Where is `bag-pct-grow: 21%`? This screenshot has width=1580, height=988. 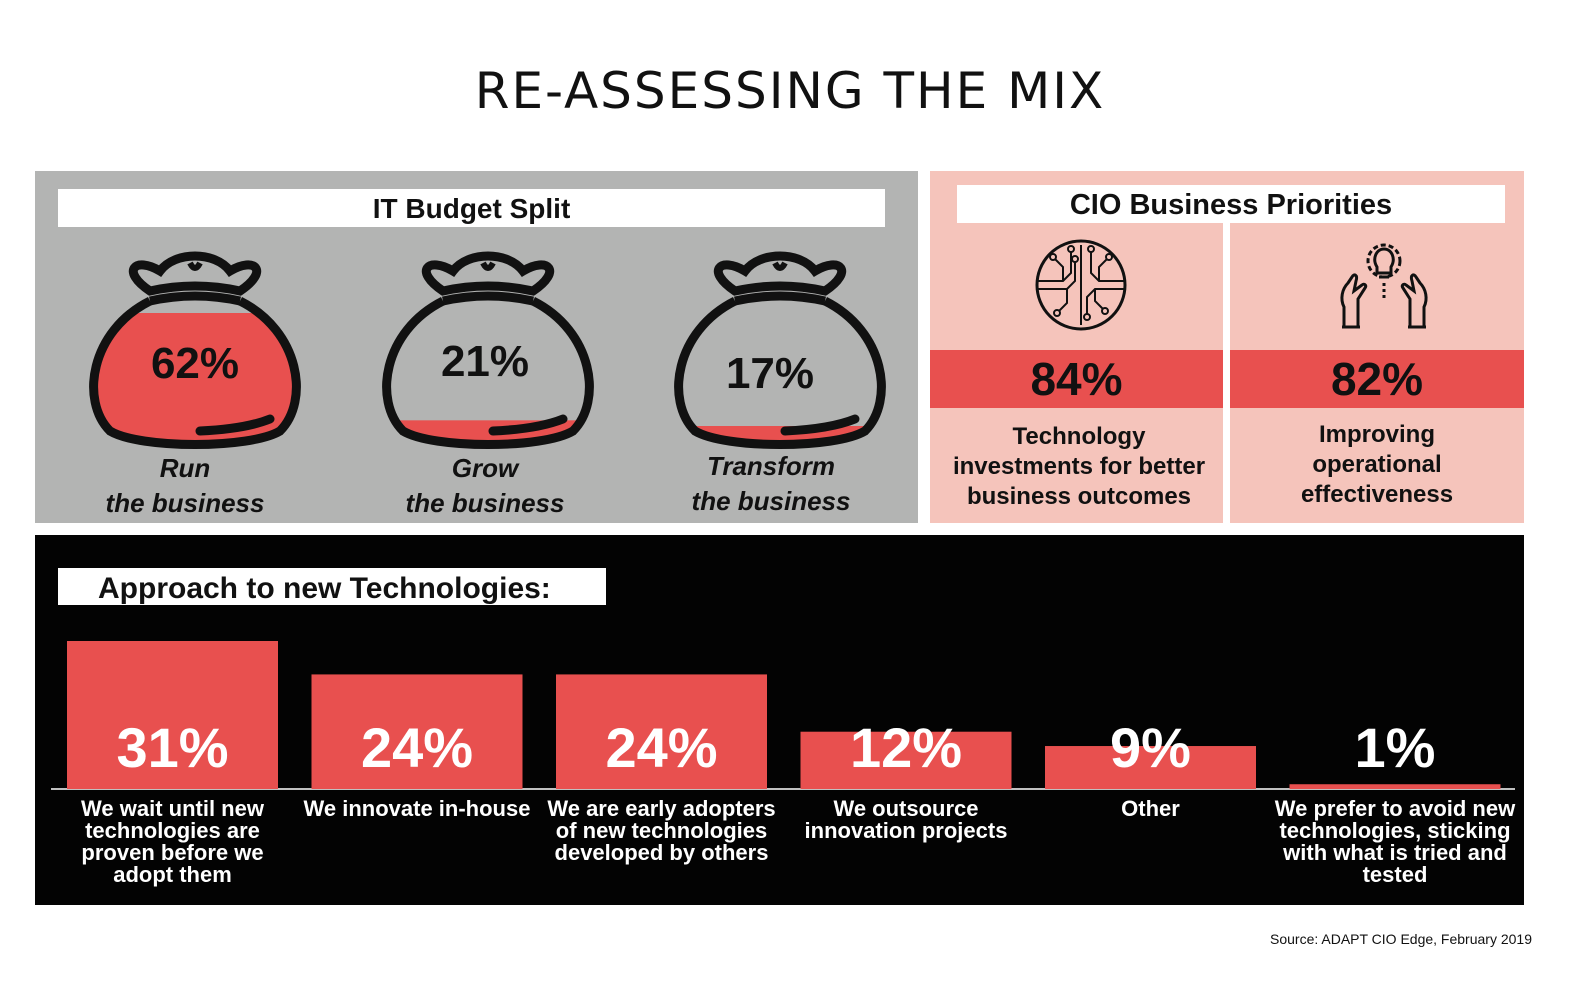 bag-pct-grow: 21% is located at coordinates (485, 361).